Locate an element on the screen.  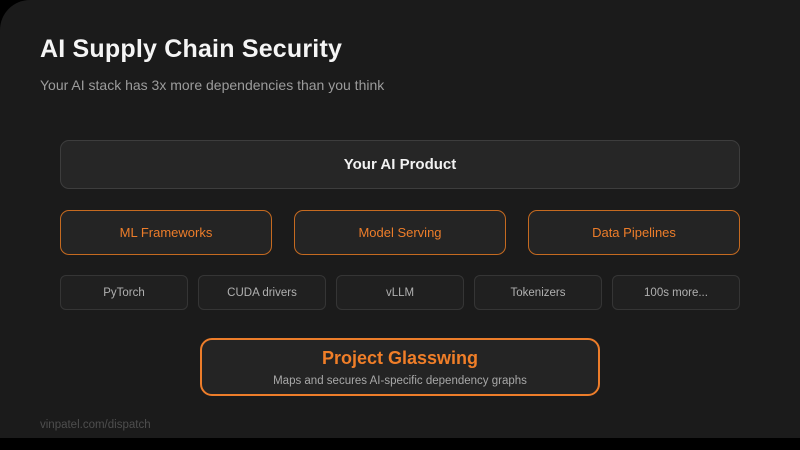
dependency-node-label: Tokenizers is located at coordinates (538, 292).